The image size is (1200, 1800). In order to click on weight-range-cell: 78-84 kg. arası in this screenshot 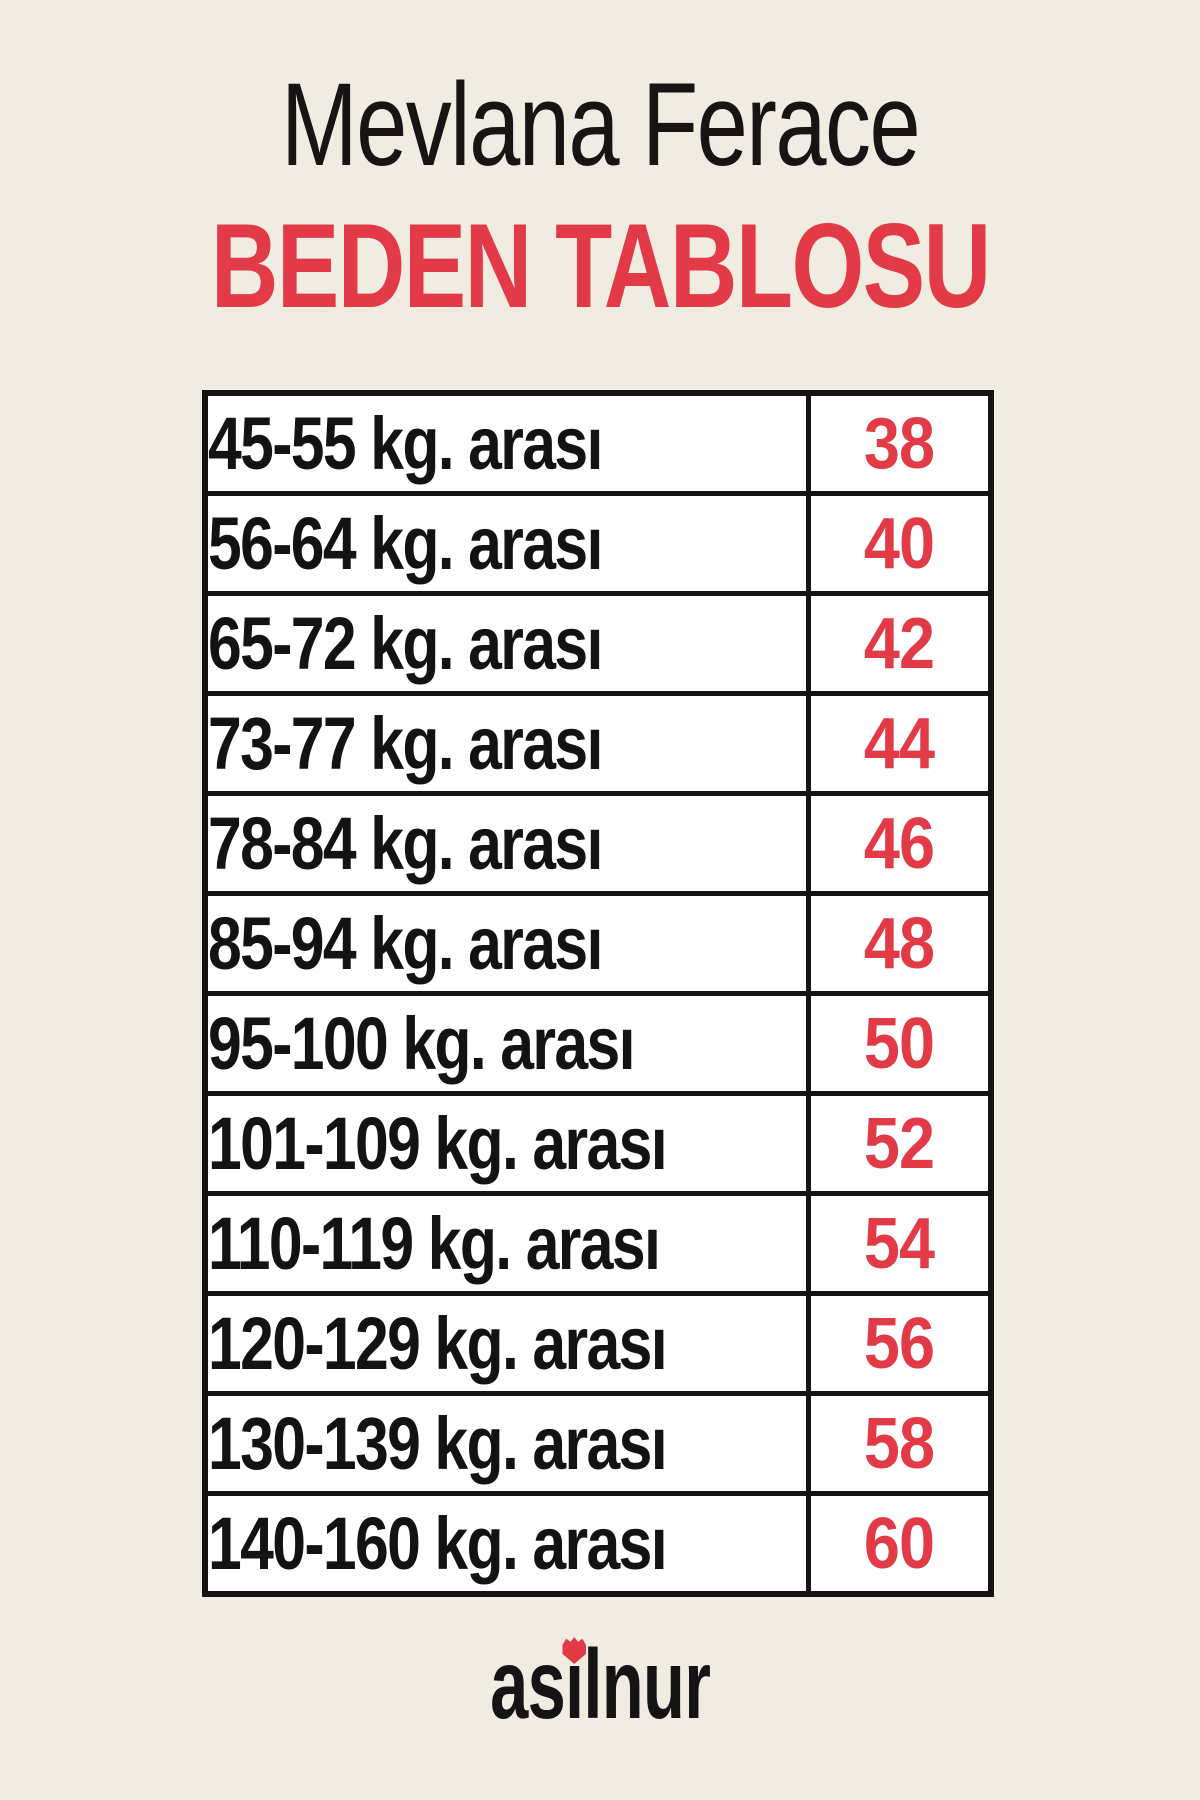, I will do `click(506, 843)`.